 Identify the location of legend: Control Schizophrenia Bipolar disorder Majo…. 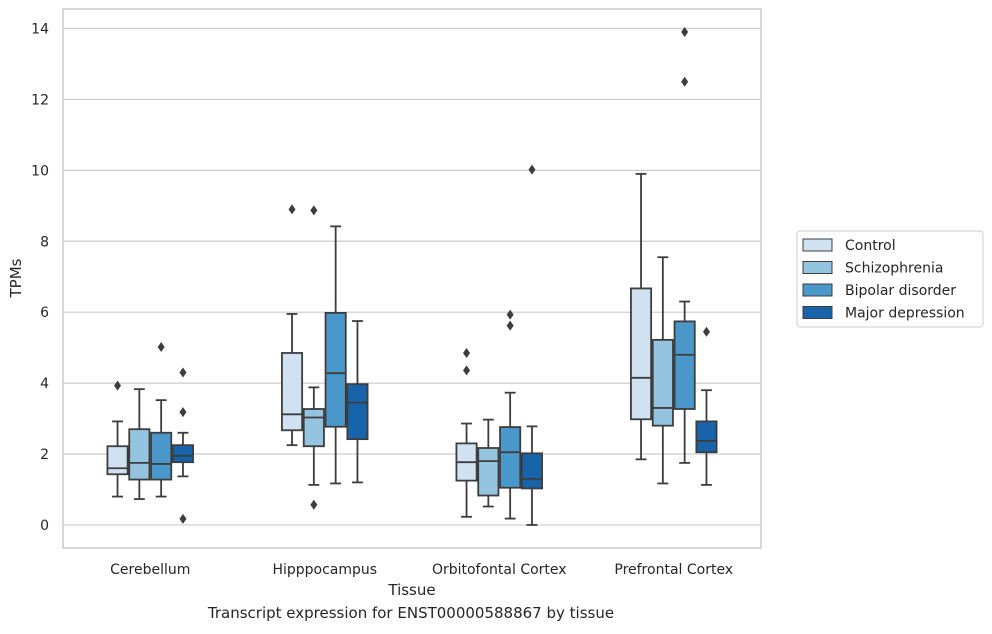
(890, 279).